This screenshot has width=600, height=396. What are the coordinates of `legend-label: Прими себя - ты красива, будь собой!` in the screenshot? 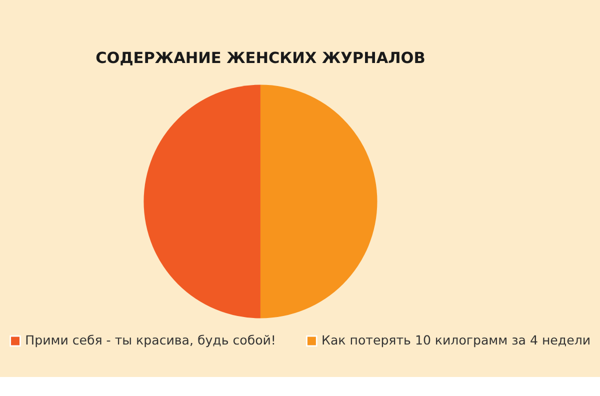 It's located at (150, 340).